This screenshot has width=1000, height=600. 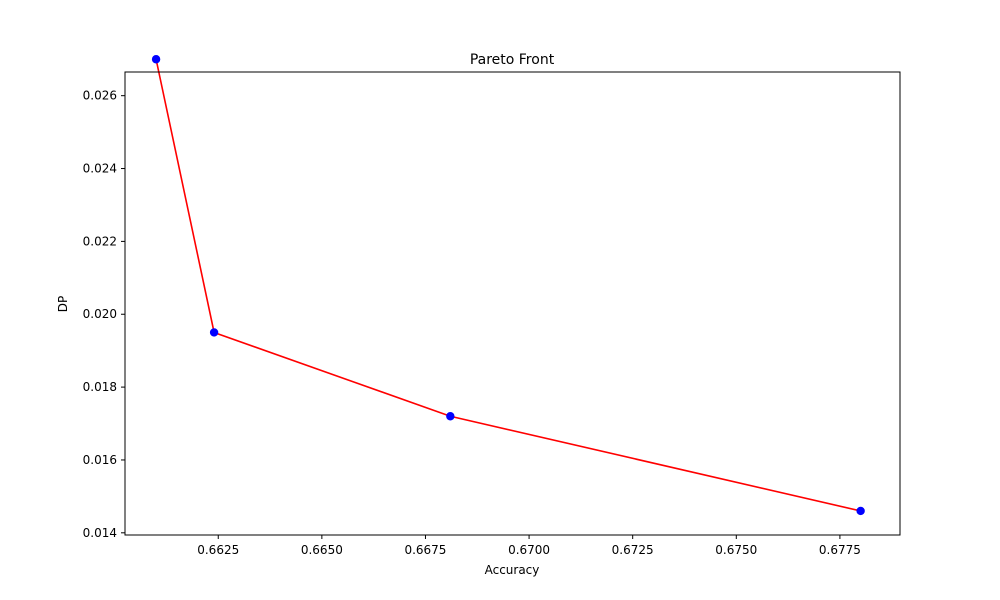 I want to click on y-tick-label: 0.014, so click(x=100, y=533).